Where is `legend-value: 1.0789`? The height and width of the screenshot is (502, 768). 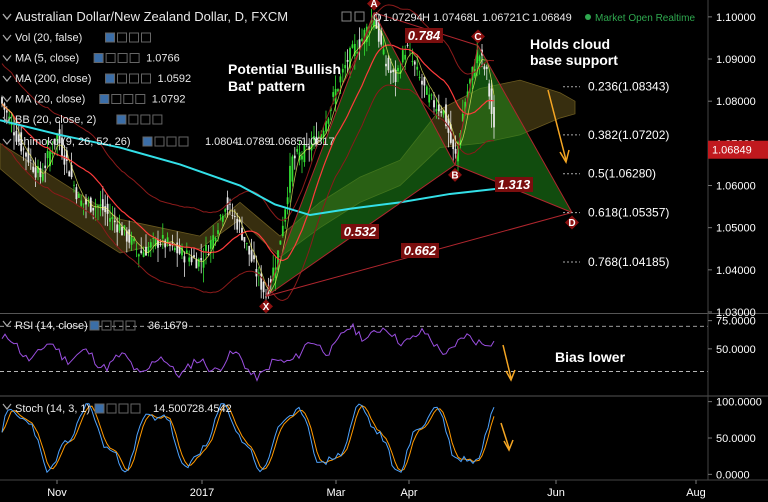
legend-value: 1.0789 is located at coordinates (254, 142).